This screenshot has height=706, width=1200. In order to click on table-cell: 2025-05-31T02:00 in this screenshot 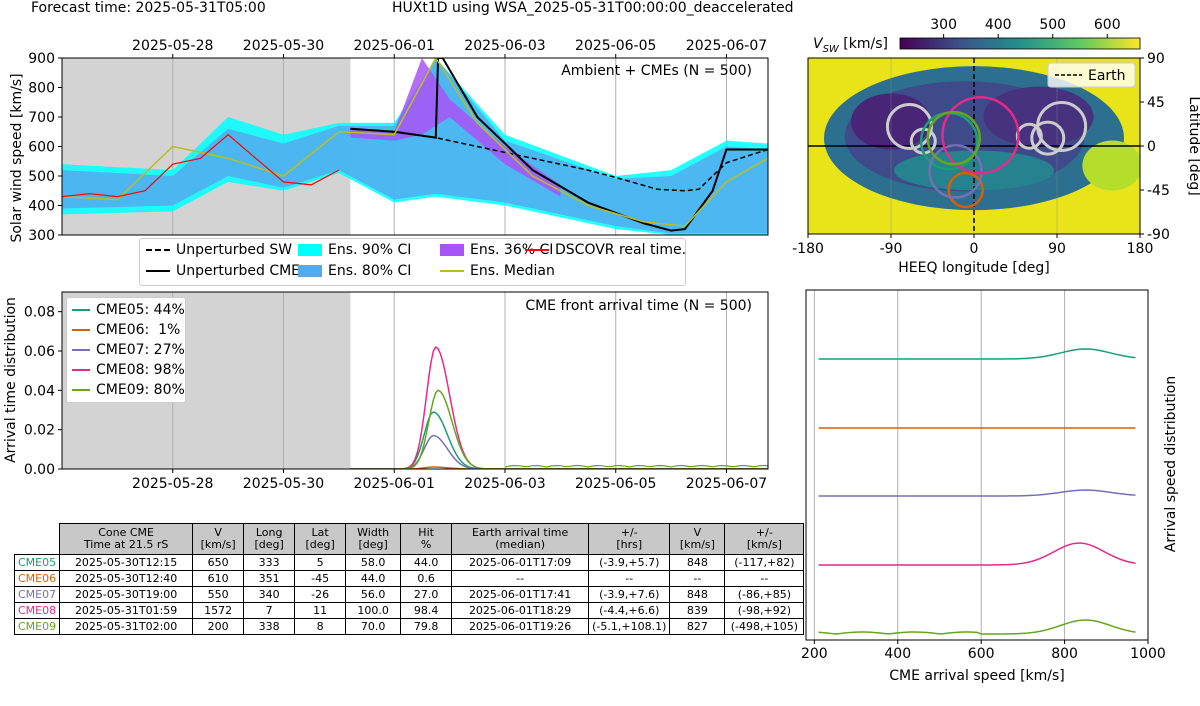, I will do `click(126, 626)`.